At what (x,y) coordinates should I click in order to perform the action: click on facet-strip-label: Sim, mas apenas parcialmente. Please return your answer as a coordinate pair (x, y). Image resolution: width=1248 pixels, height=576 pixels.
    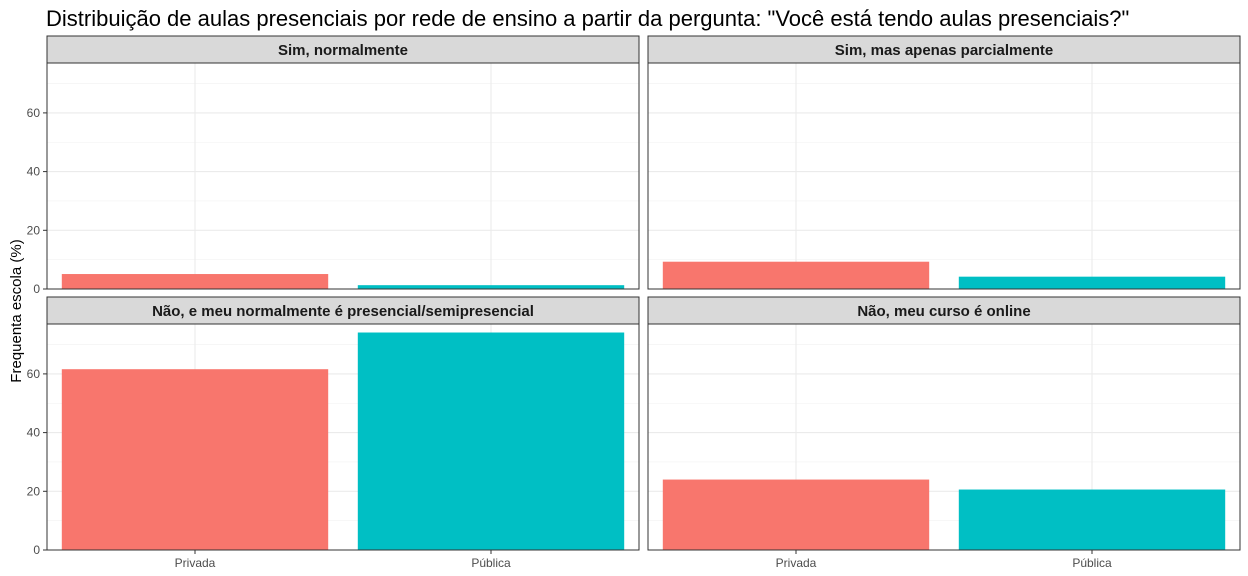
    Looking at the image, I should click on (944, 50).